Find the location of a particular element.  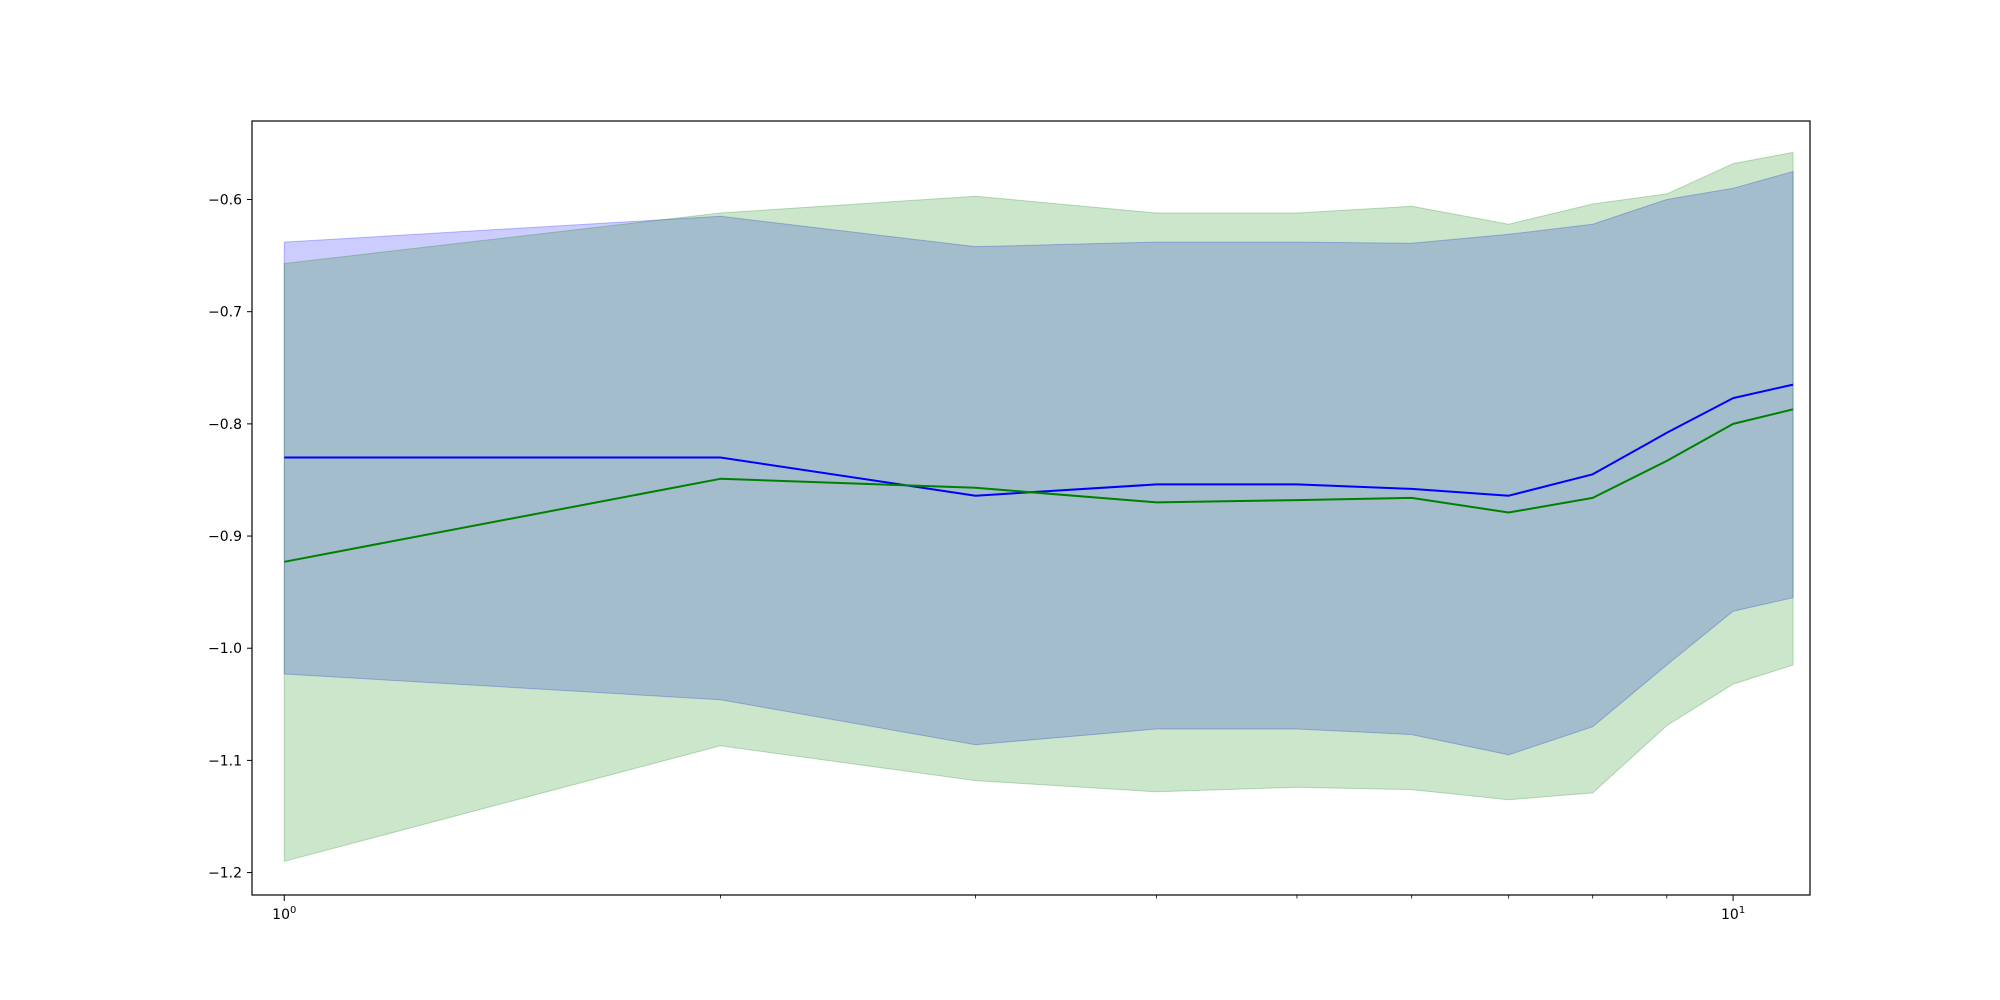

series-2-line is located at coordinates (1039, 485).